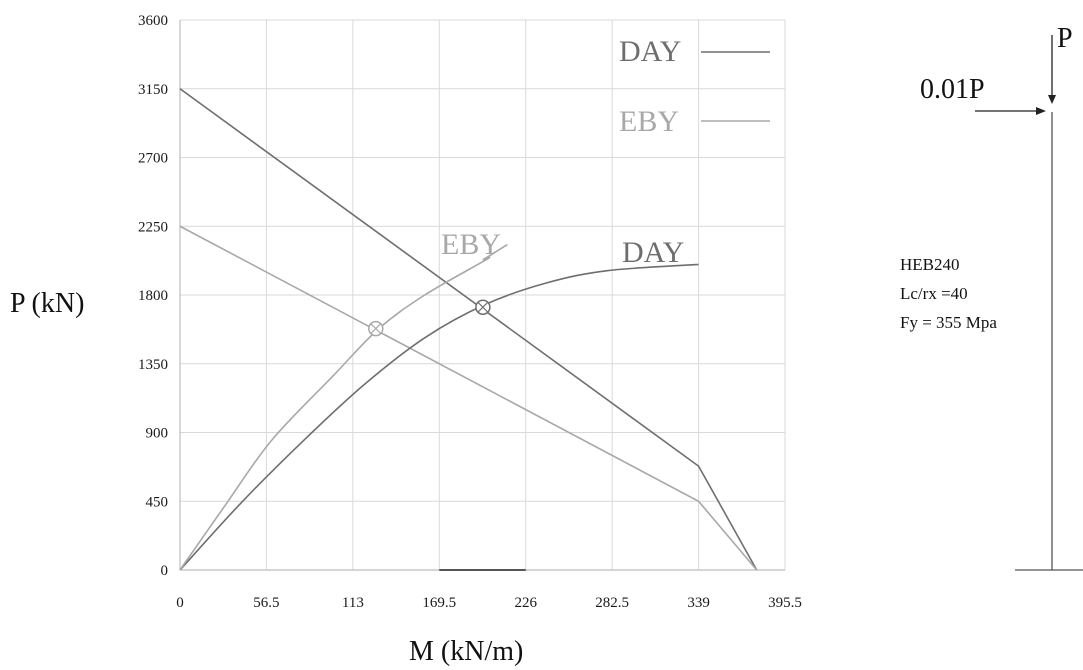 Image resolution: width=1083 pixels, height=670 pixels. Describe the element at coordinates (612, 603) in the screenshot. I see `x-tick-label: 282.5` at that location.